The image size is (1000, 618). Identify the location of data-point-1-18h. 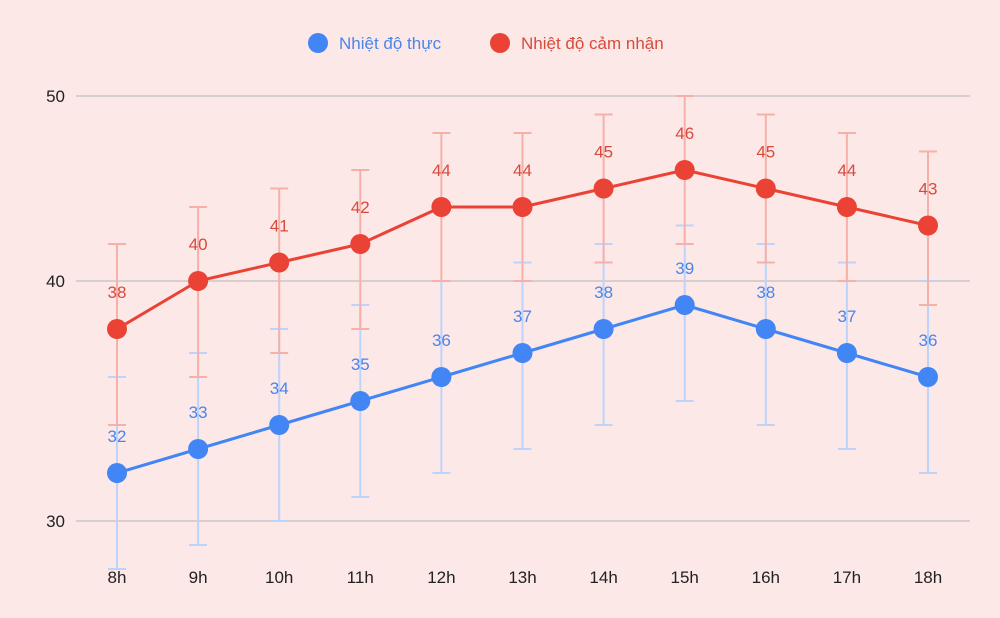
(928, 225).